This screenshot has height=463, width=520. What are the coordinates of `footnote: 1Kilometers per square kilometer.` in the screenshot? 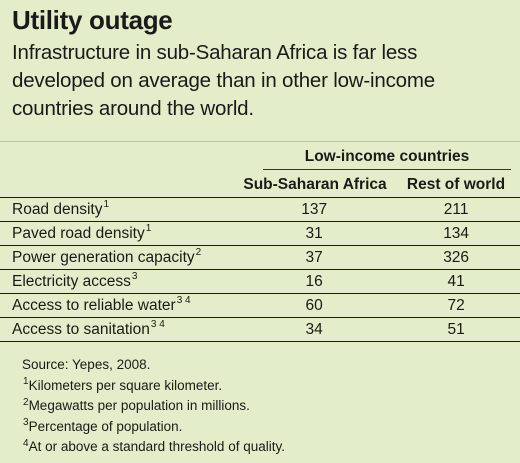 It's located at (123, 384).